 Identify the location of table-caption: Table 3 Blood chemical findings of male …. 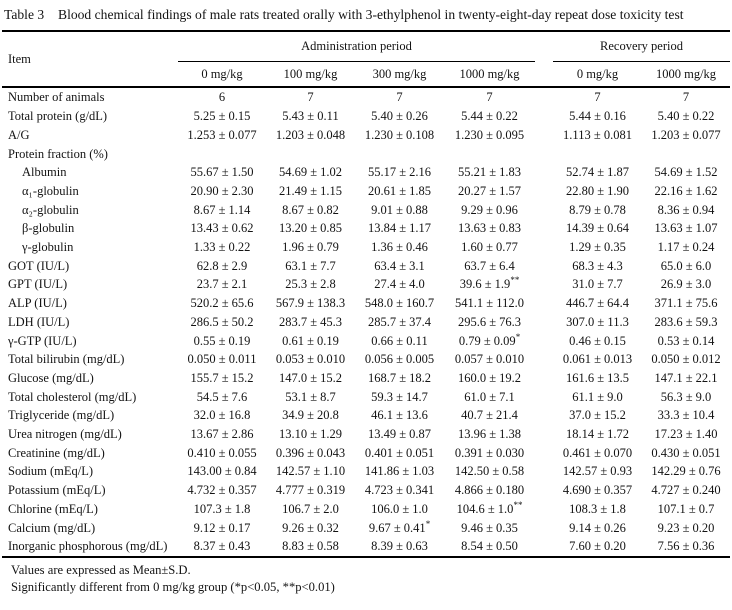
(367, 14).